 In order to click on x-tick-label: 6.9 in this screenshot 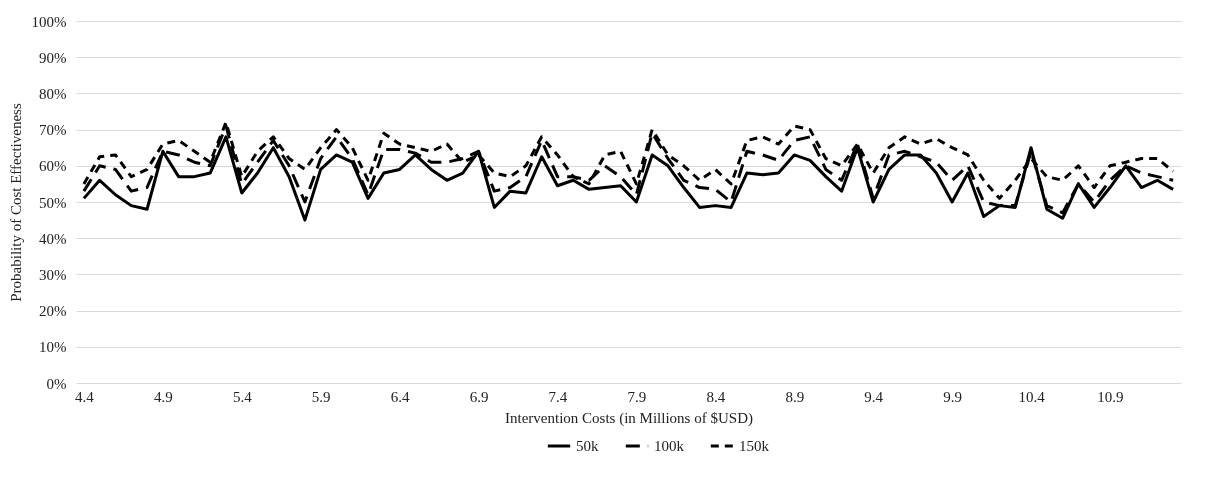, I will do `click(479, 396)`.